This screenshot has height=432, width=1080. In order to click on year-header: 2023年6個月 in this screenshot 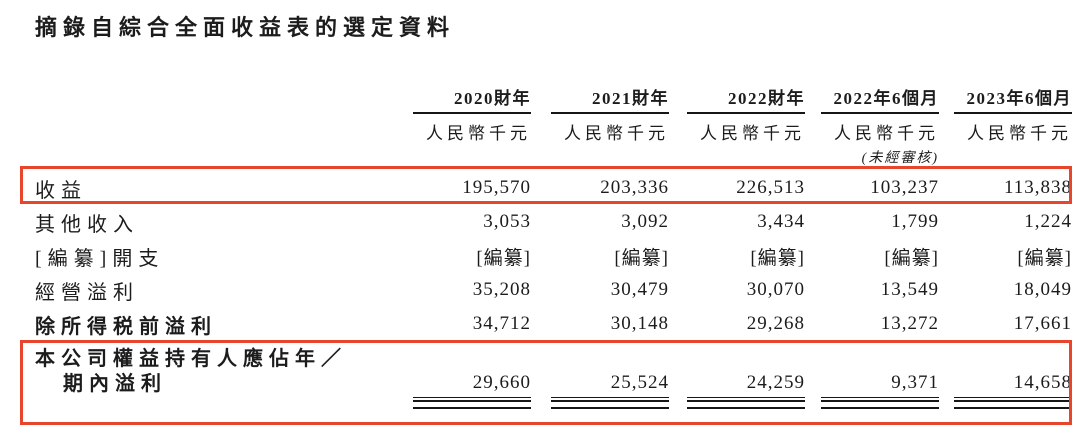, I will do `click(1013, 99)`.